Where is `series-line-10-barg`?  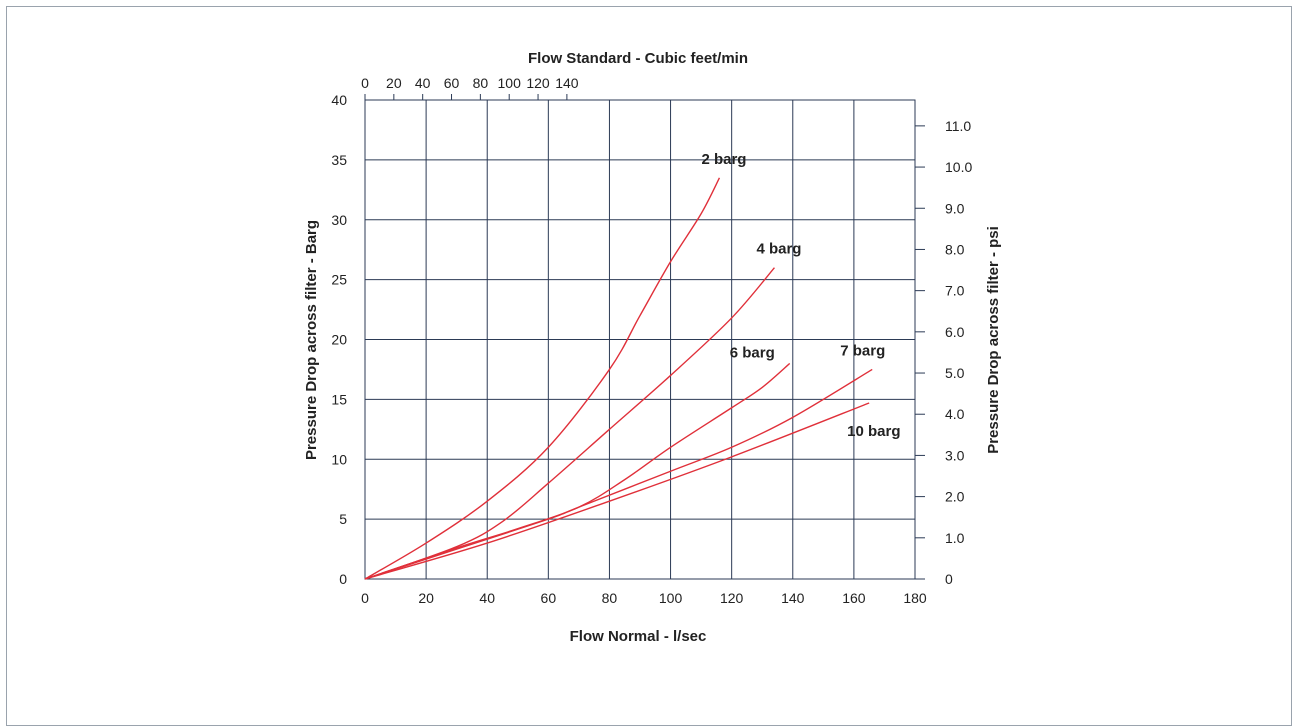
series-line-10-barg is located at coordinates (617, 491).